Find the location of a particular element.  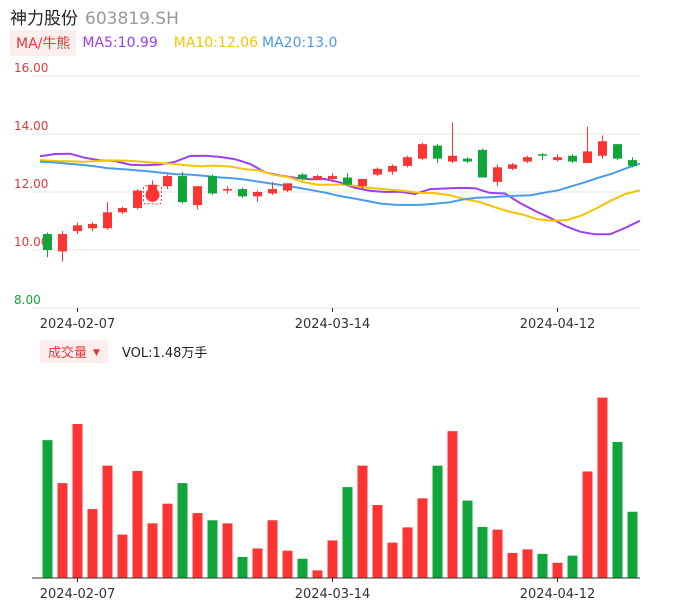

price-tick-label: 16.00 is located at coordinates (31, 68).